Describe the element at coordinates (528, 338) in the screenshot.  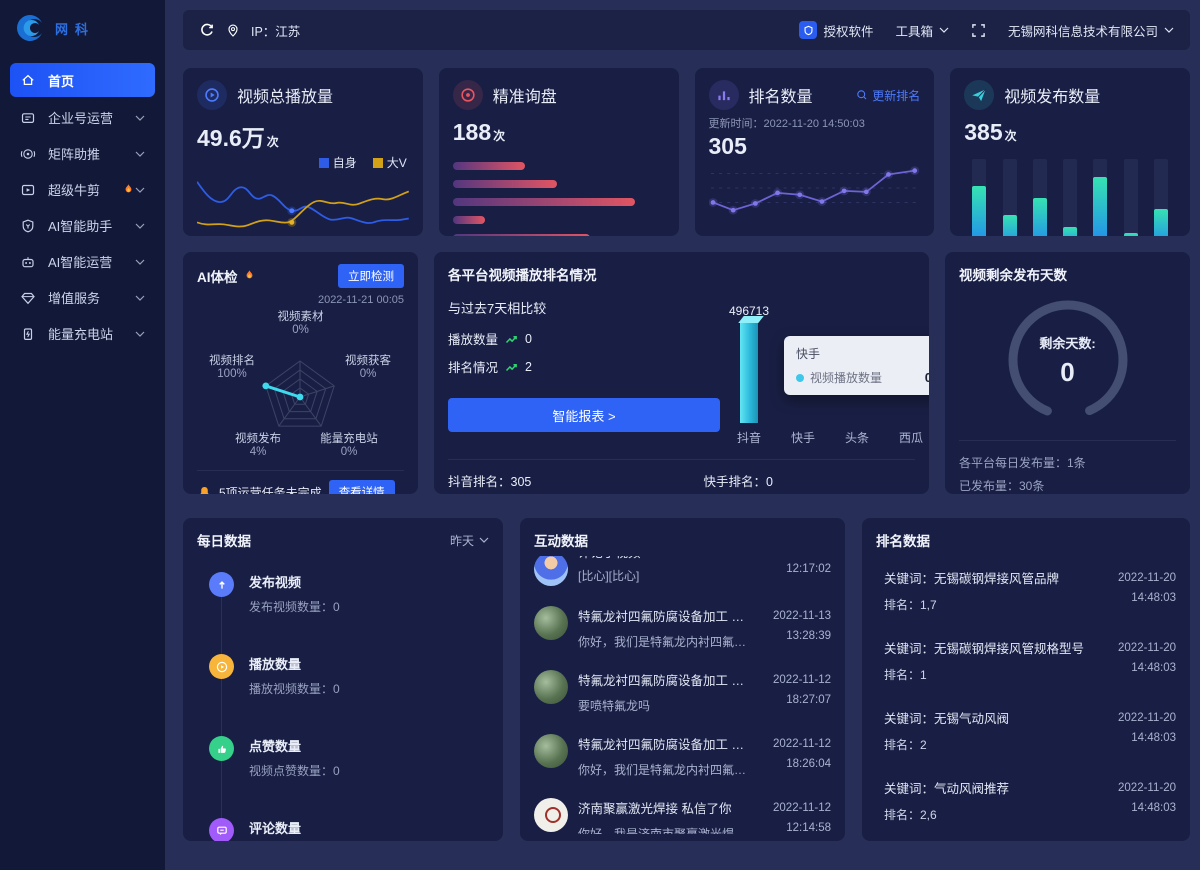
I see `metric-value: 0` at that location.